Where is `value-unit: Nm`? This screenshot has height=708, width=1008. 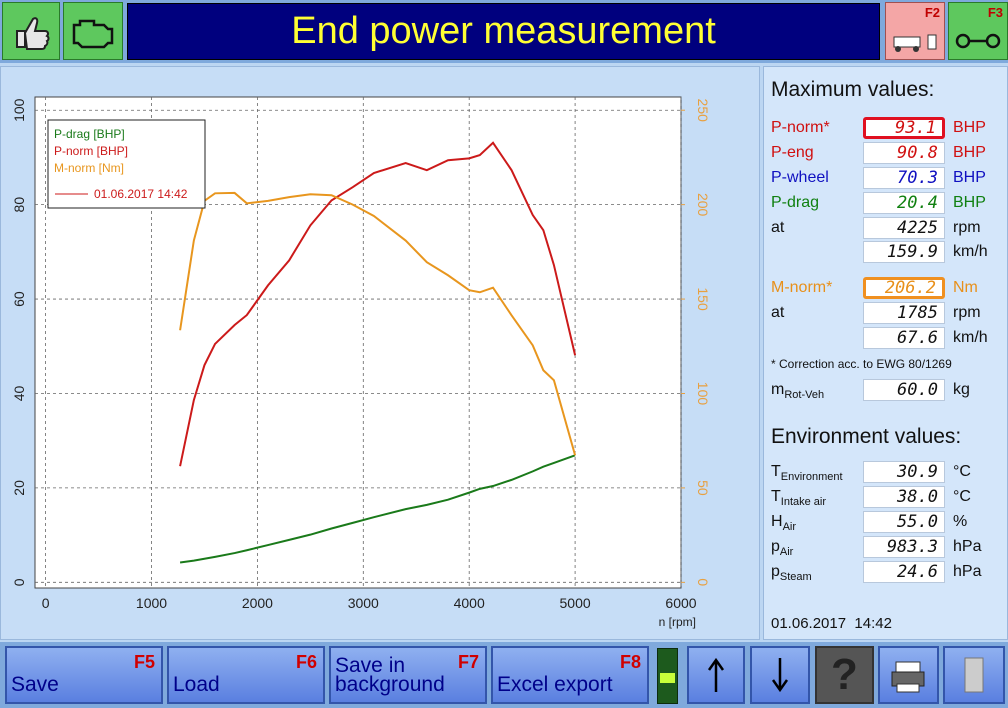
value-unit: Nm is located at coordinates (965, 287).